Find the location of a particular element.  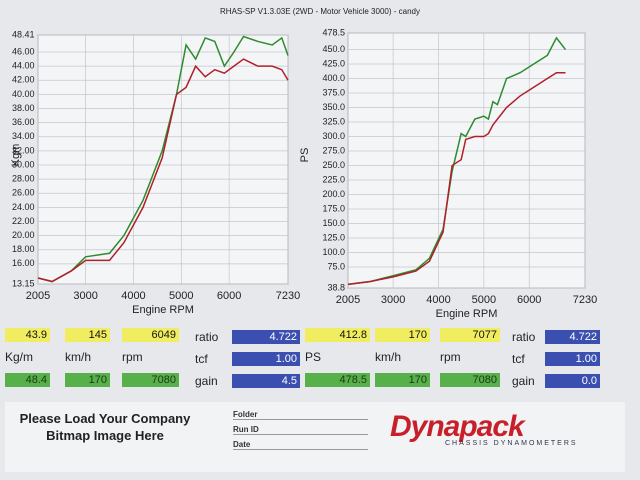

y-tick-label: 250.0 is located at coordinates (333, 165).